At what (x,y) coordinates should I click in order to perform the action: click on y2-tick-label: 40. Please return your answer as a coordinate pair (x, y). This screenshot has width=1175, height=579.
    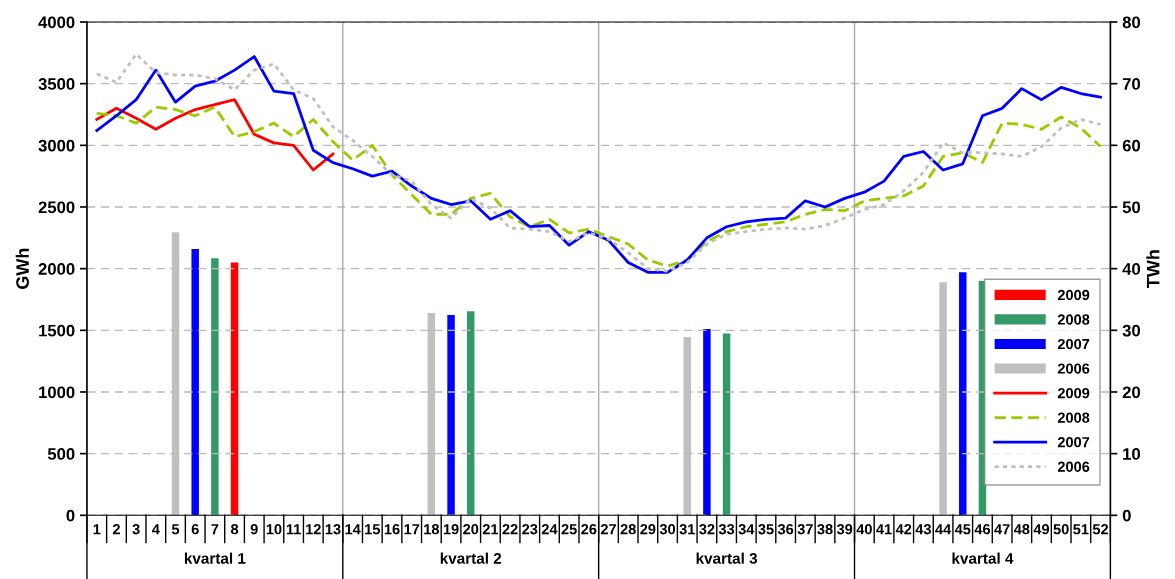
    Looking at the image, I should click on (1131, 269).